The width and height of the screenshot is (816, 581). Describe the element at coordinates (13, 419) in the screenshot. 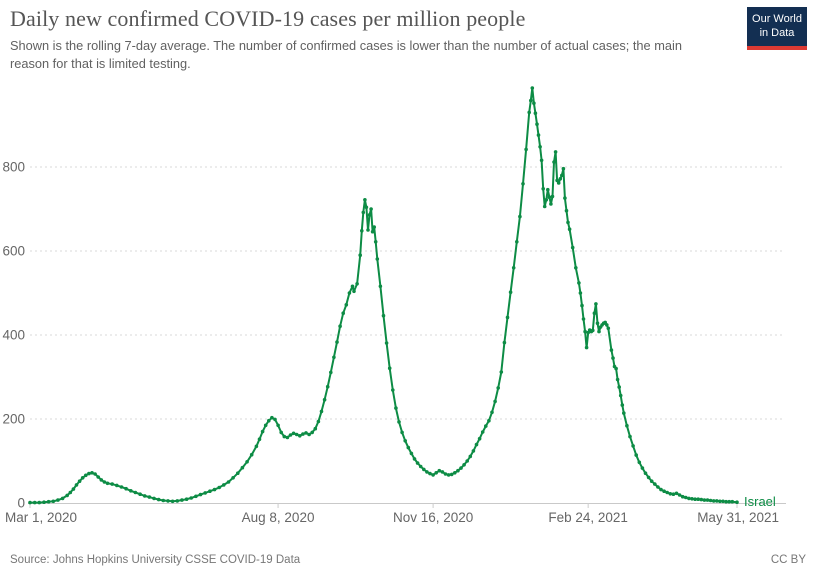

I see `y-axis-tick-label: 200` at that location.